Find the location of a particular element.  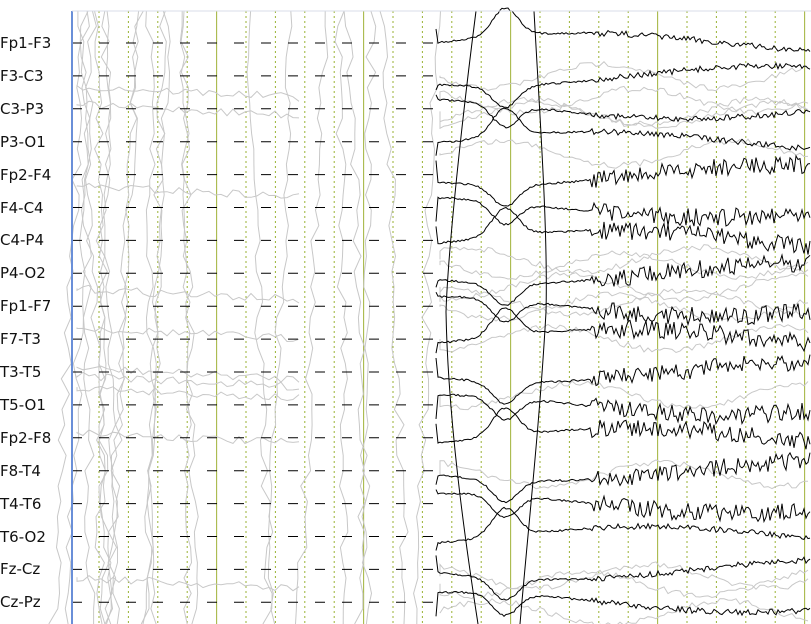

channel-label: F4-C4 is located at coordinates (22, 207).